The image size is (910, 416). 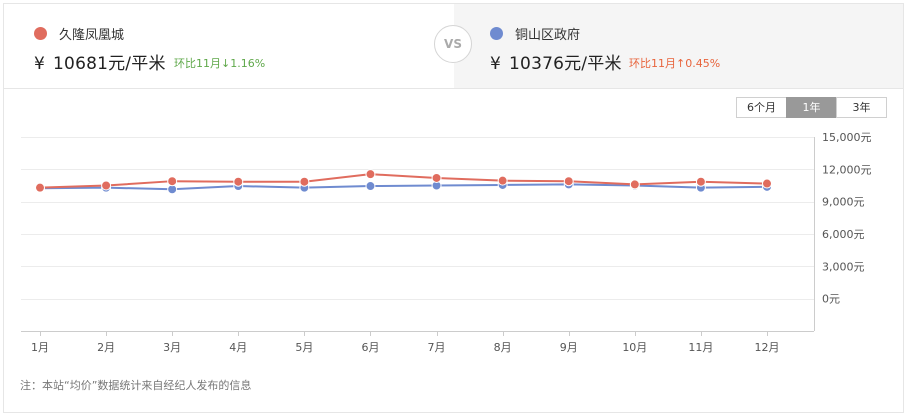 I want to click on right-community-name: 铜山区政府, so click(x=548, y=35).